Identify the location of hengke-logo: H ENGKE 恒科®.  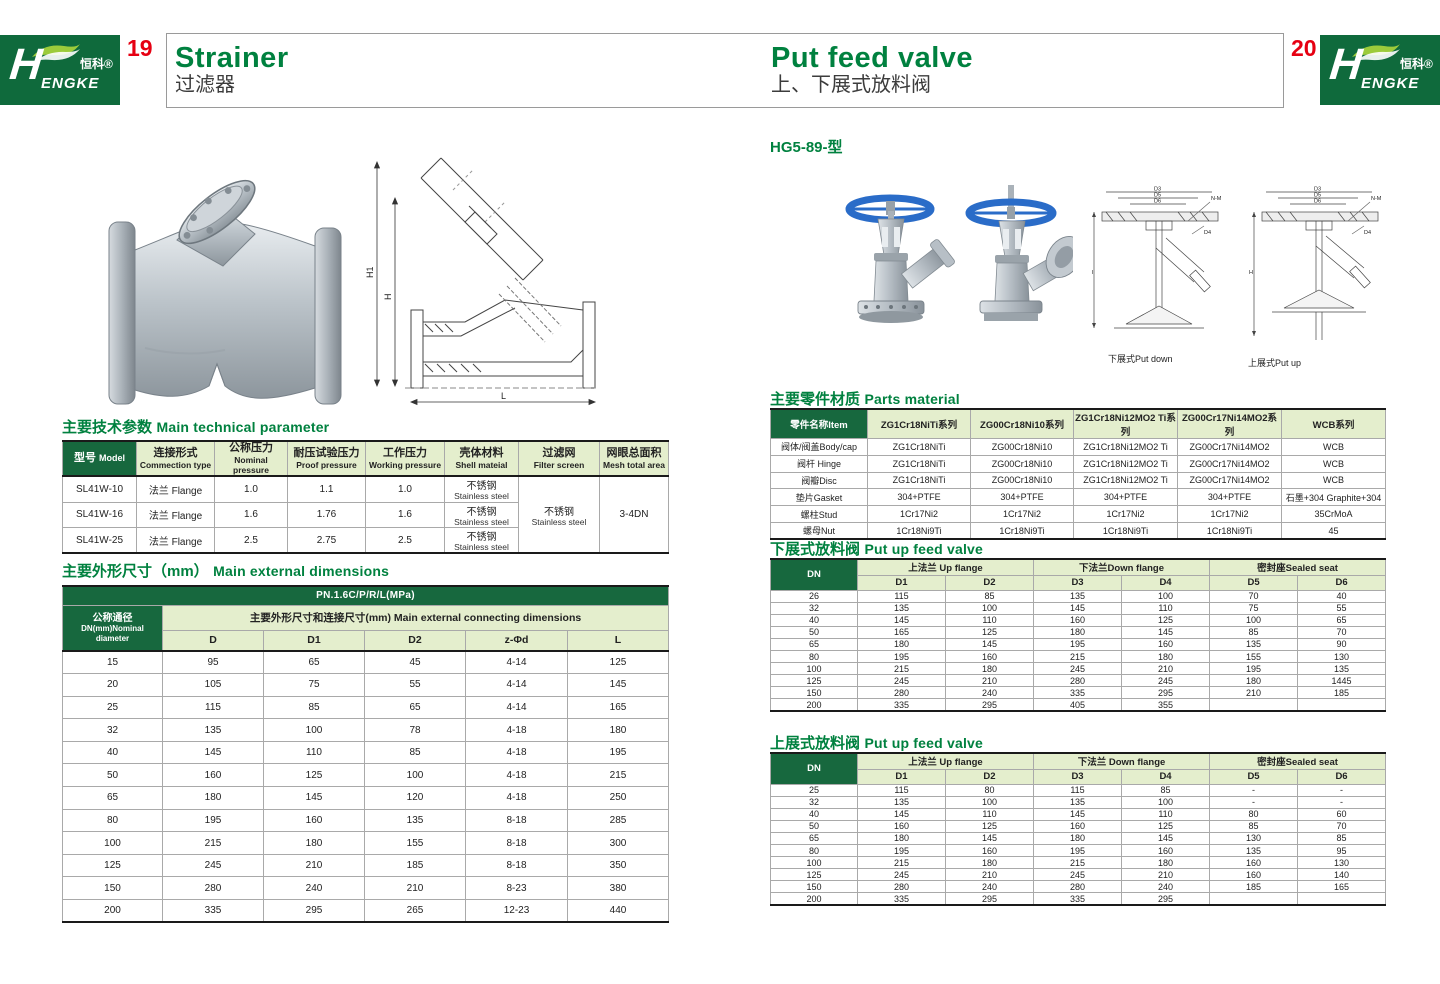
(60, 70).